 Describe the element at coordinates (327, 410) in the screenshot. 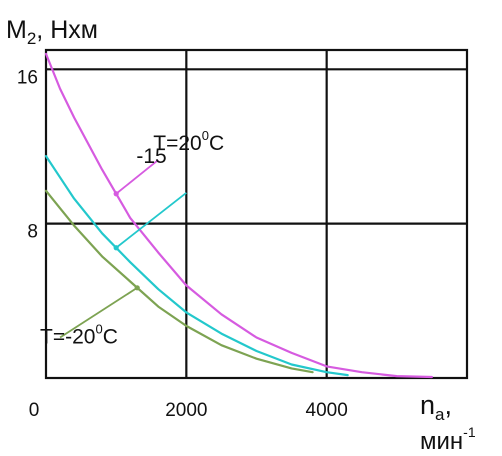

I see `x-tick-label-2: 4000` at that location.